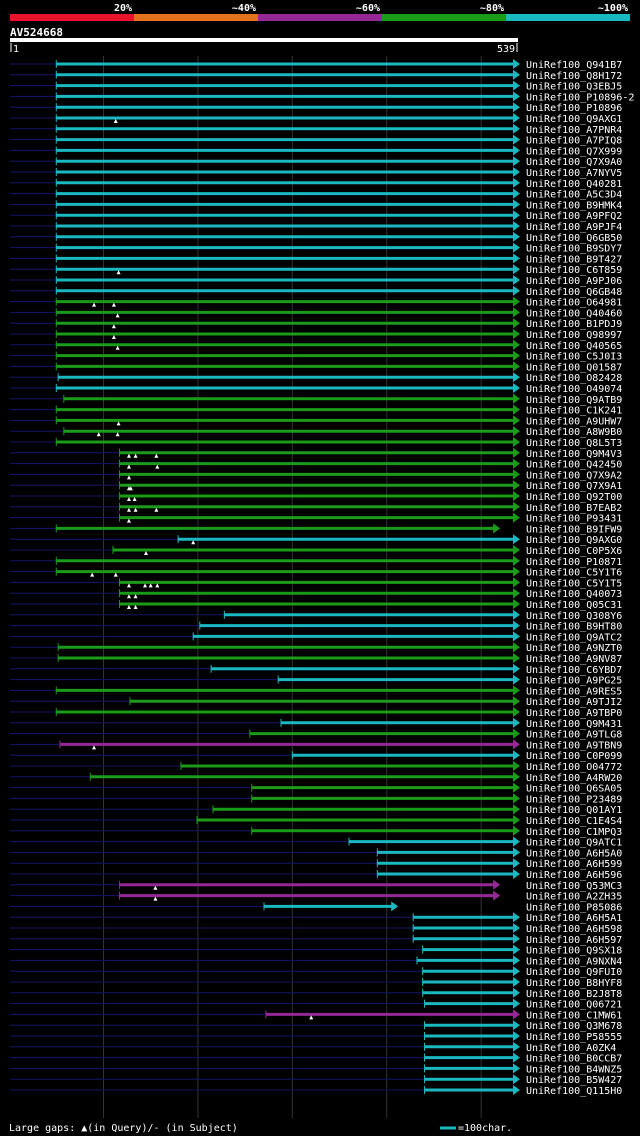  I want to click on hit-label: UniRef100_A7PIQ8, so click(574, 141).